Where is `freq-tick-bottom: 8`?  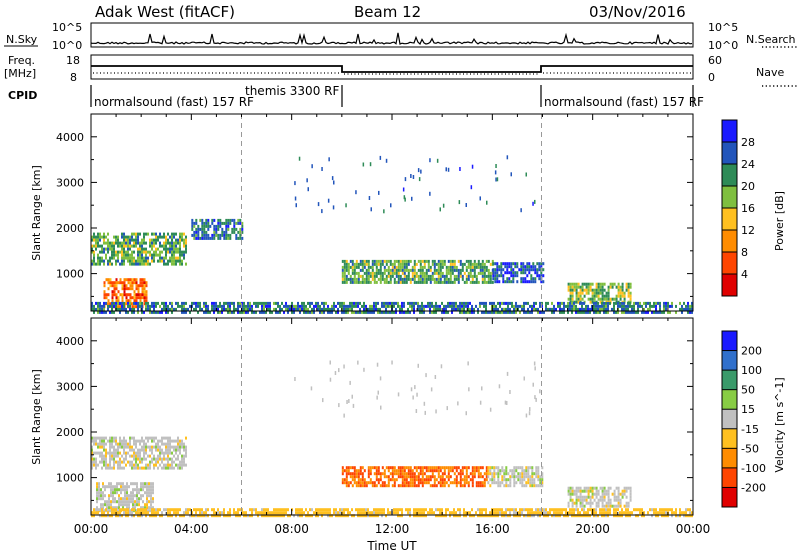
freq-tick-bottom: 8 is located at coordinates (73, 77).